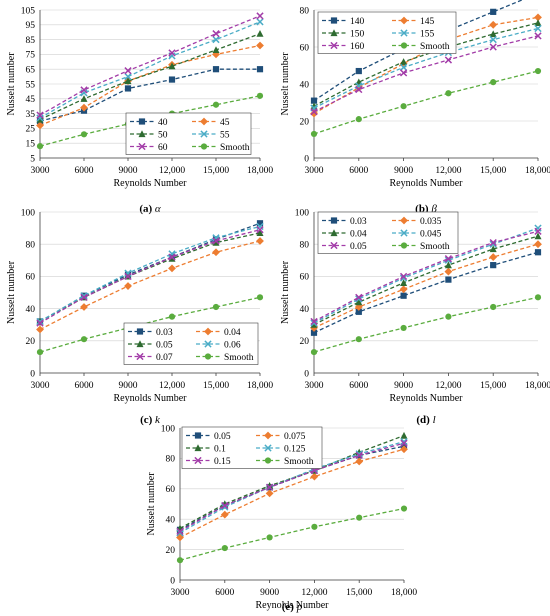 The width and height of the screenshot is (550, 616). I want to click on legend-label: 50, so click(163, 135).